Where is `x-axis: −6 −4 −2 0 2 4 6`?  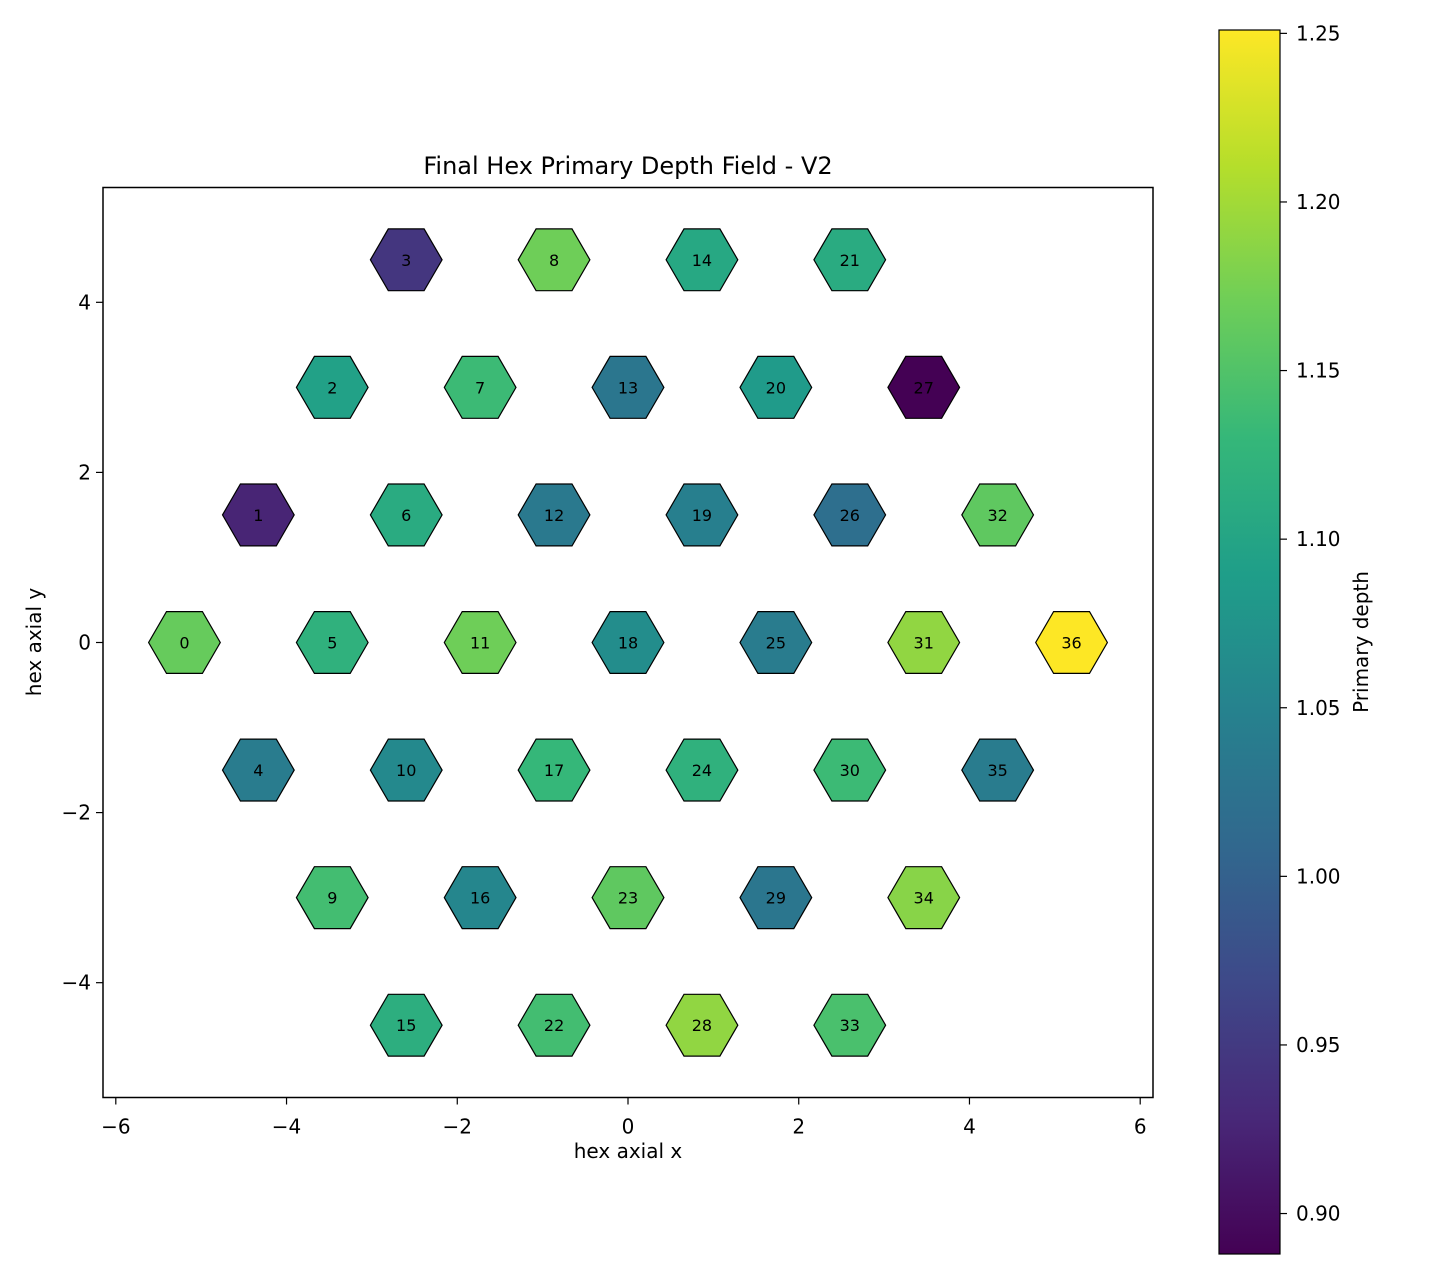 x-axis: −6 −4 −2 0 2 4 6 is located at coordinates (624, 1118).